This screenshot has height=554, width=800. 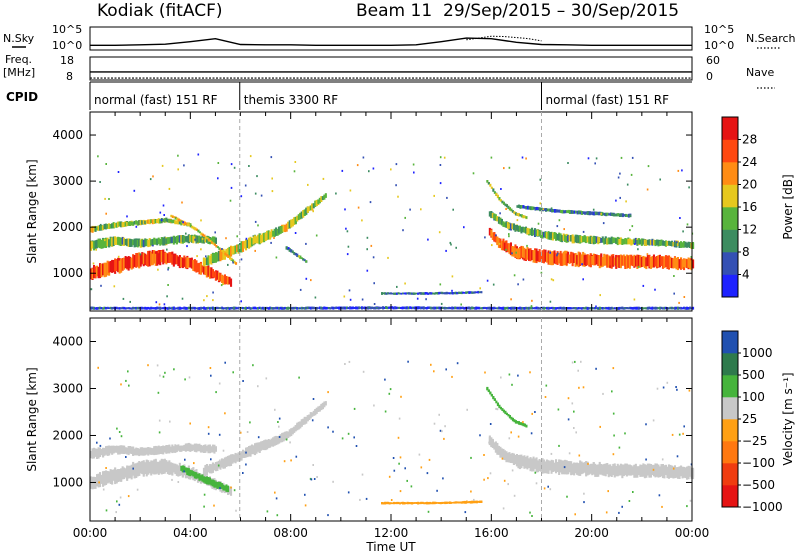 What do you see at coordinates (67, 482) in the screenshot?
I see `velocity-ytick-label: 1000` at bounding box center [67, 482].